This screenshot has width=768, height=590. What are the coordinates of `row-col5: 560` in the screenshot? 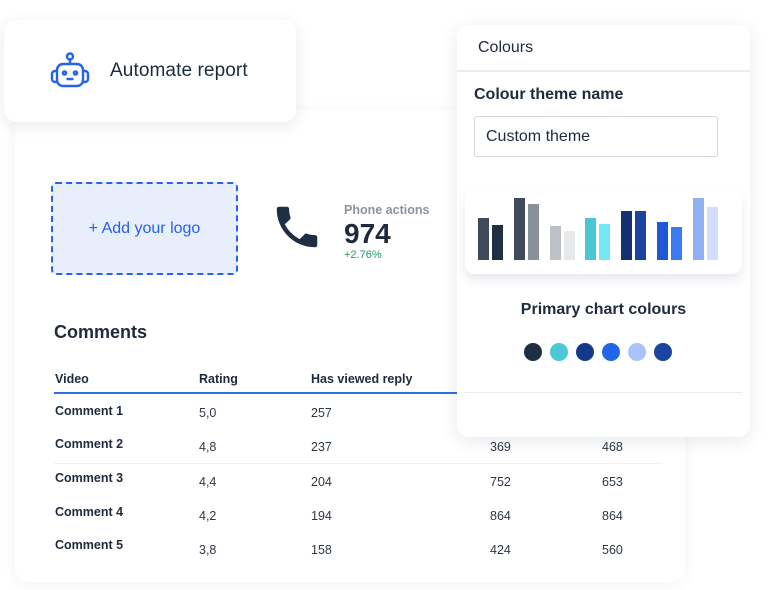 It's located at (612, 550).